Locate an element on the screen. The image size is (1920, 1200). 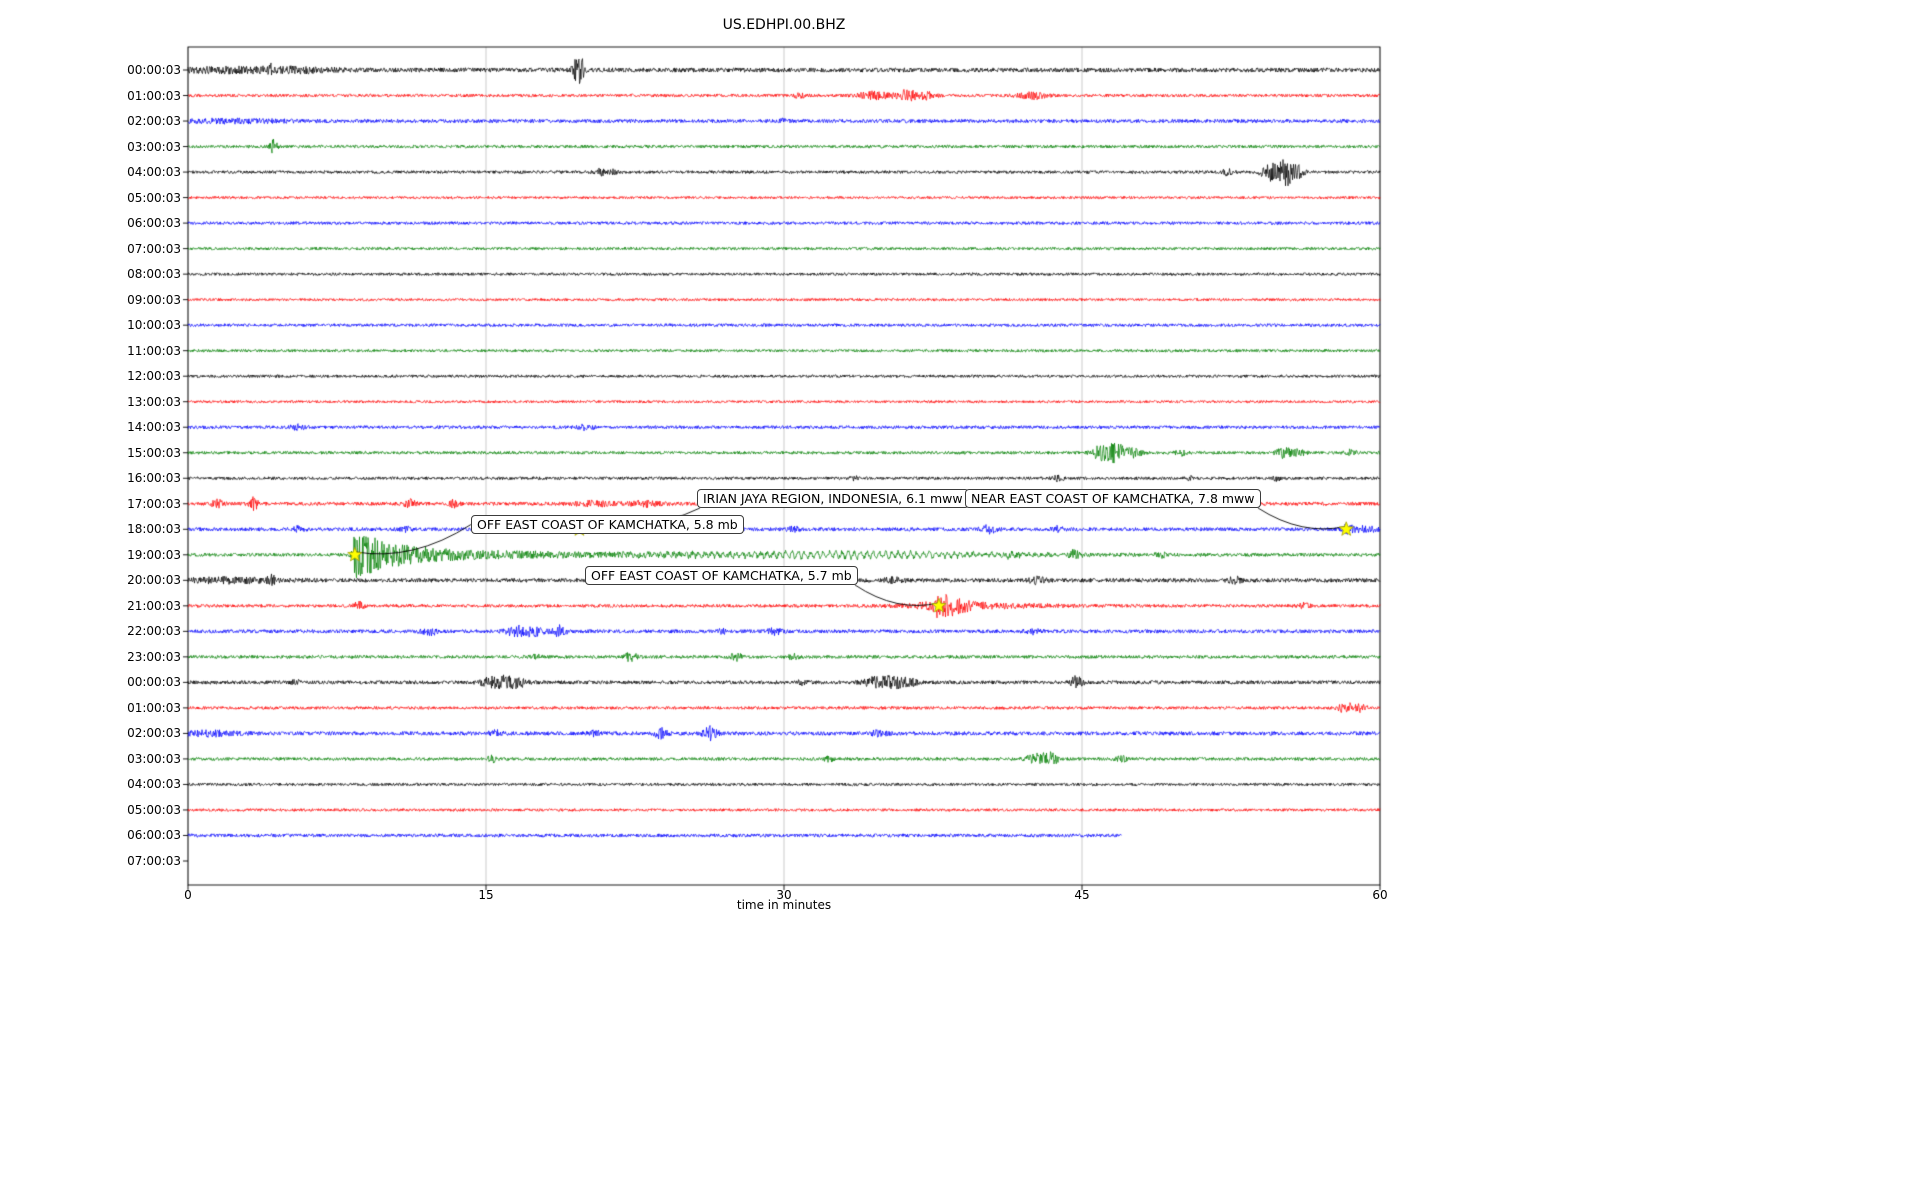
event-annotation-kamchatka-57: OFF EAST COAST OF KAMCHATKA, 5.7 mb is located at coordinates (721, 575).